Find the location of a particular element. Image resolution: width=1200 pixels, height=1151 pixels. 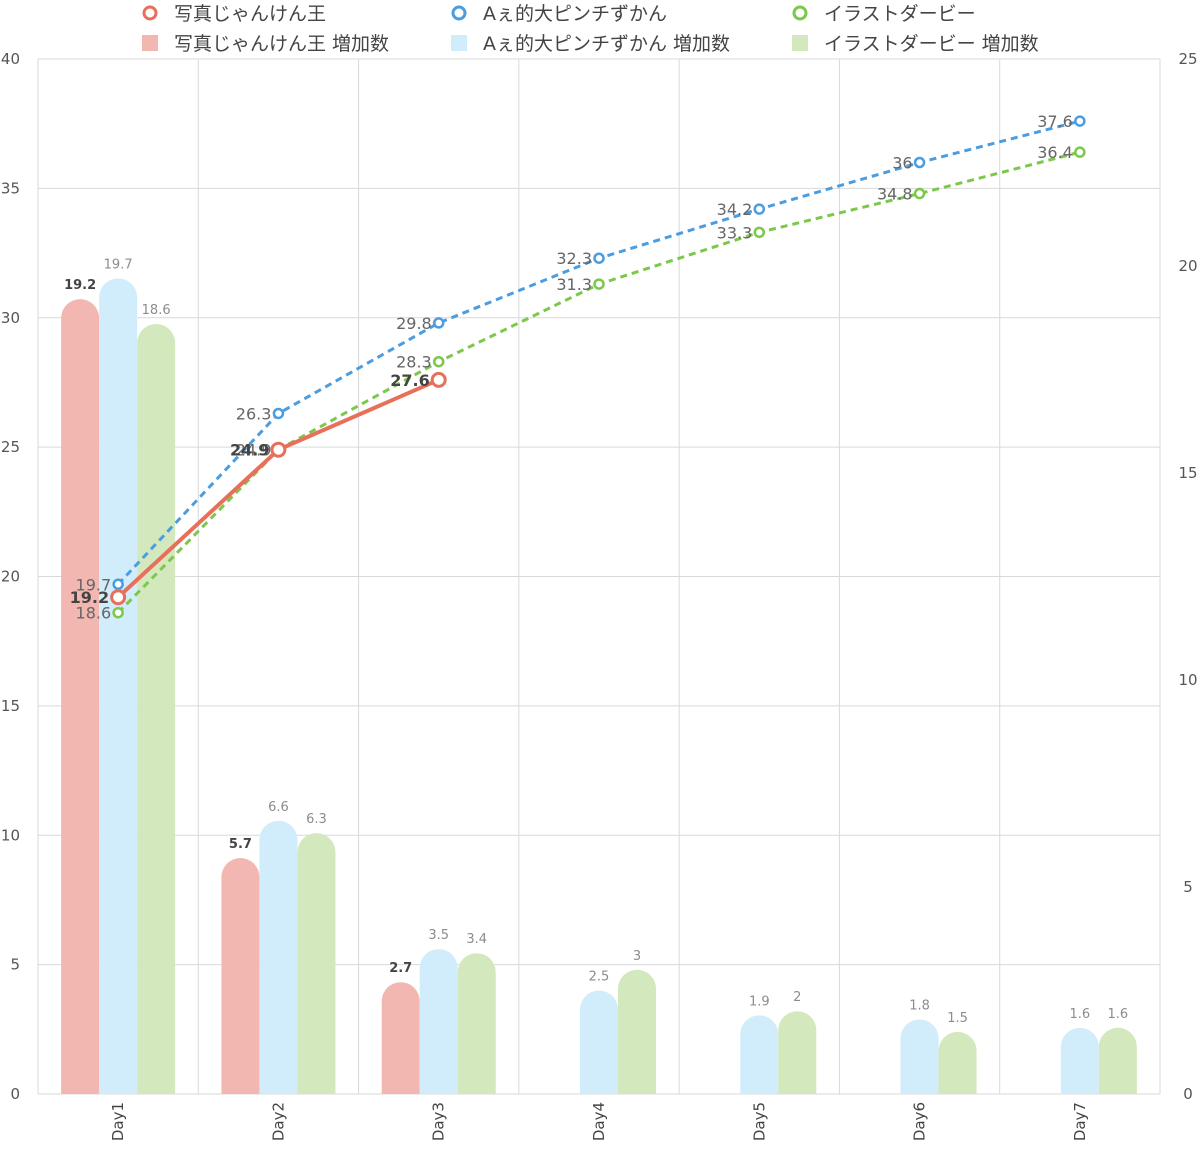

bar-value-label: 1.8 is located at coordinates (919, 1005).